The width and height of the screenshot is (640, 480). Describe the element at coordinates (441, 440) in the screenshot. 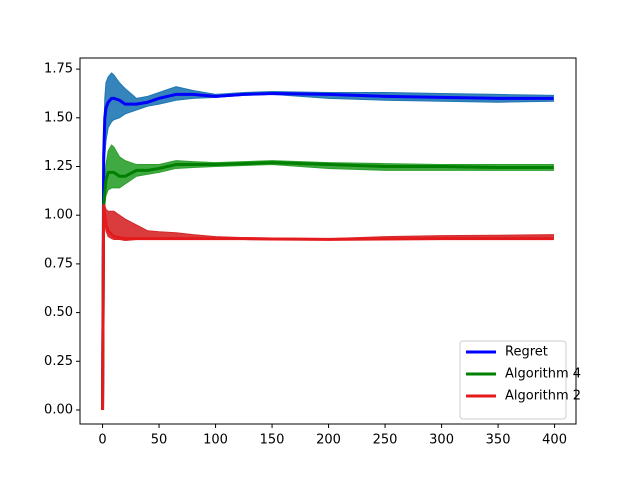

I see `x-tick-label: 300` at that location.